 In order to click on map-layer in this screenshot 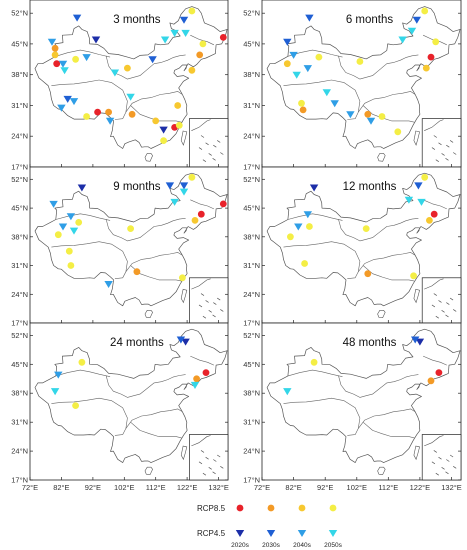, I will do `click(363, 245)`.